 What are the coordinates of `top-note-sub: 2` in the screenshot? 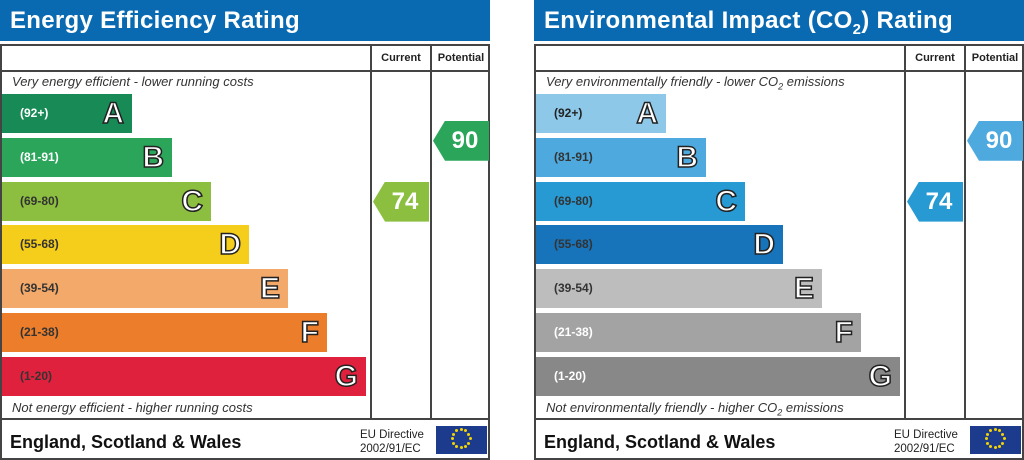 It's located at (781, 86).